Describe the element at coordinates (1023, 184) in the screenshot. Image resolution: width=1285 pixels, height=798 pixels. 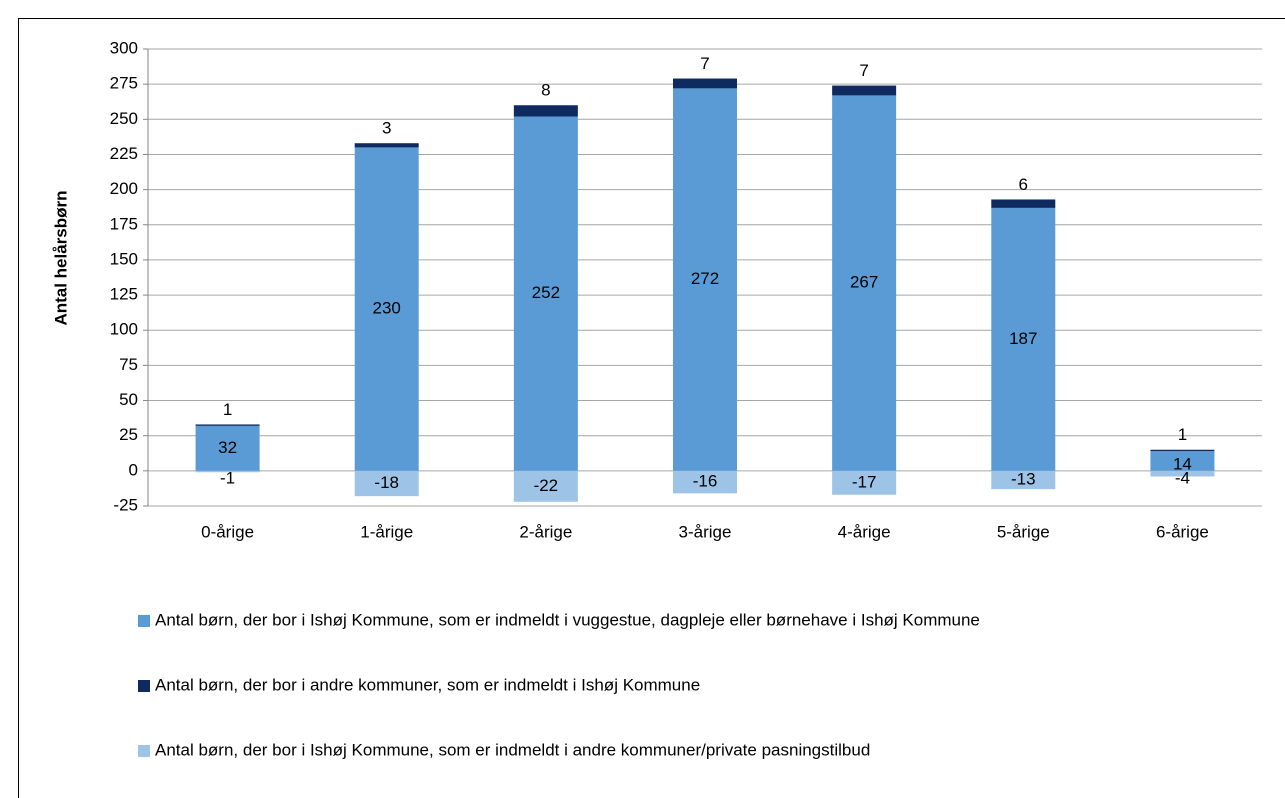
I see `data-label: 6` at that location.